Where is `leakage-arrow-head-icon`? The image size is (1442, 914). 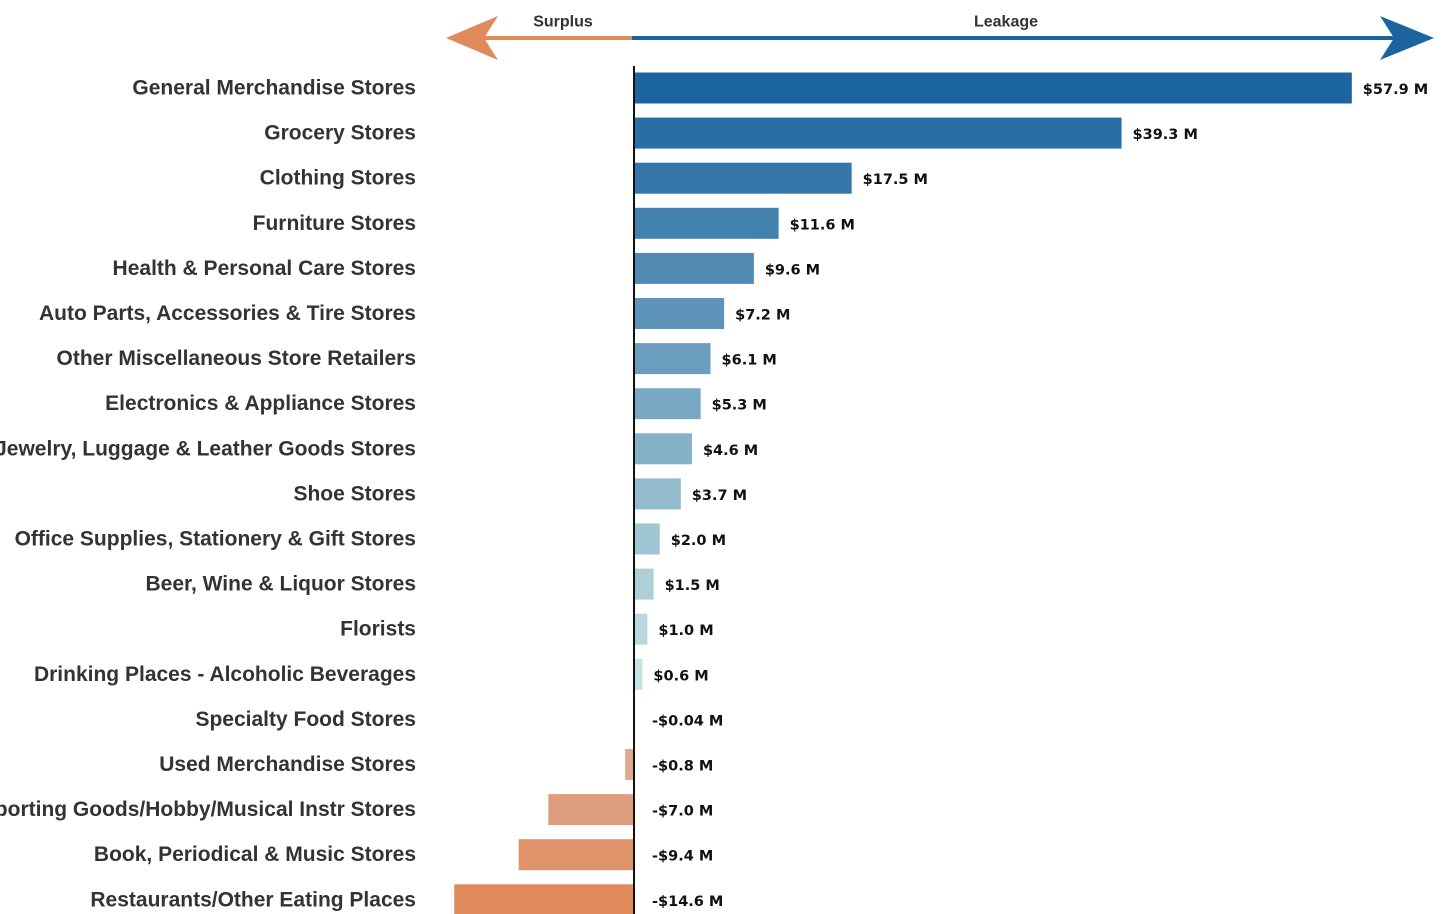 leakage-arrow-head-icon is located at coordinates (1407, 38).